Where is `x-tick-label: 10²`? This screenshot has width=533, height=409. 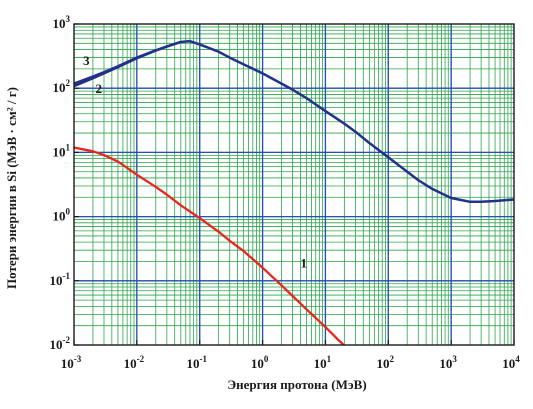 x-tick-label: 10² is located at coordinates (386, 362).